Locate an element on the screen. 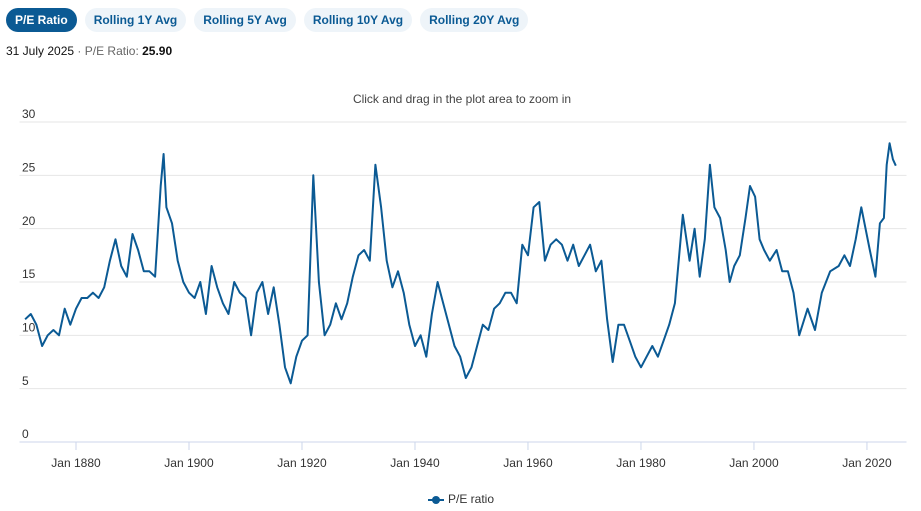  x-tick-label: Jan 1880 is located at coordinates (76, 463).